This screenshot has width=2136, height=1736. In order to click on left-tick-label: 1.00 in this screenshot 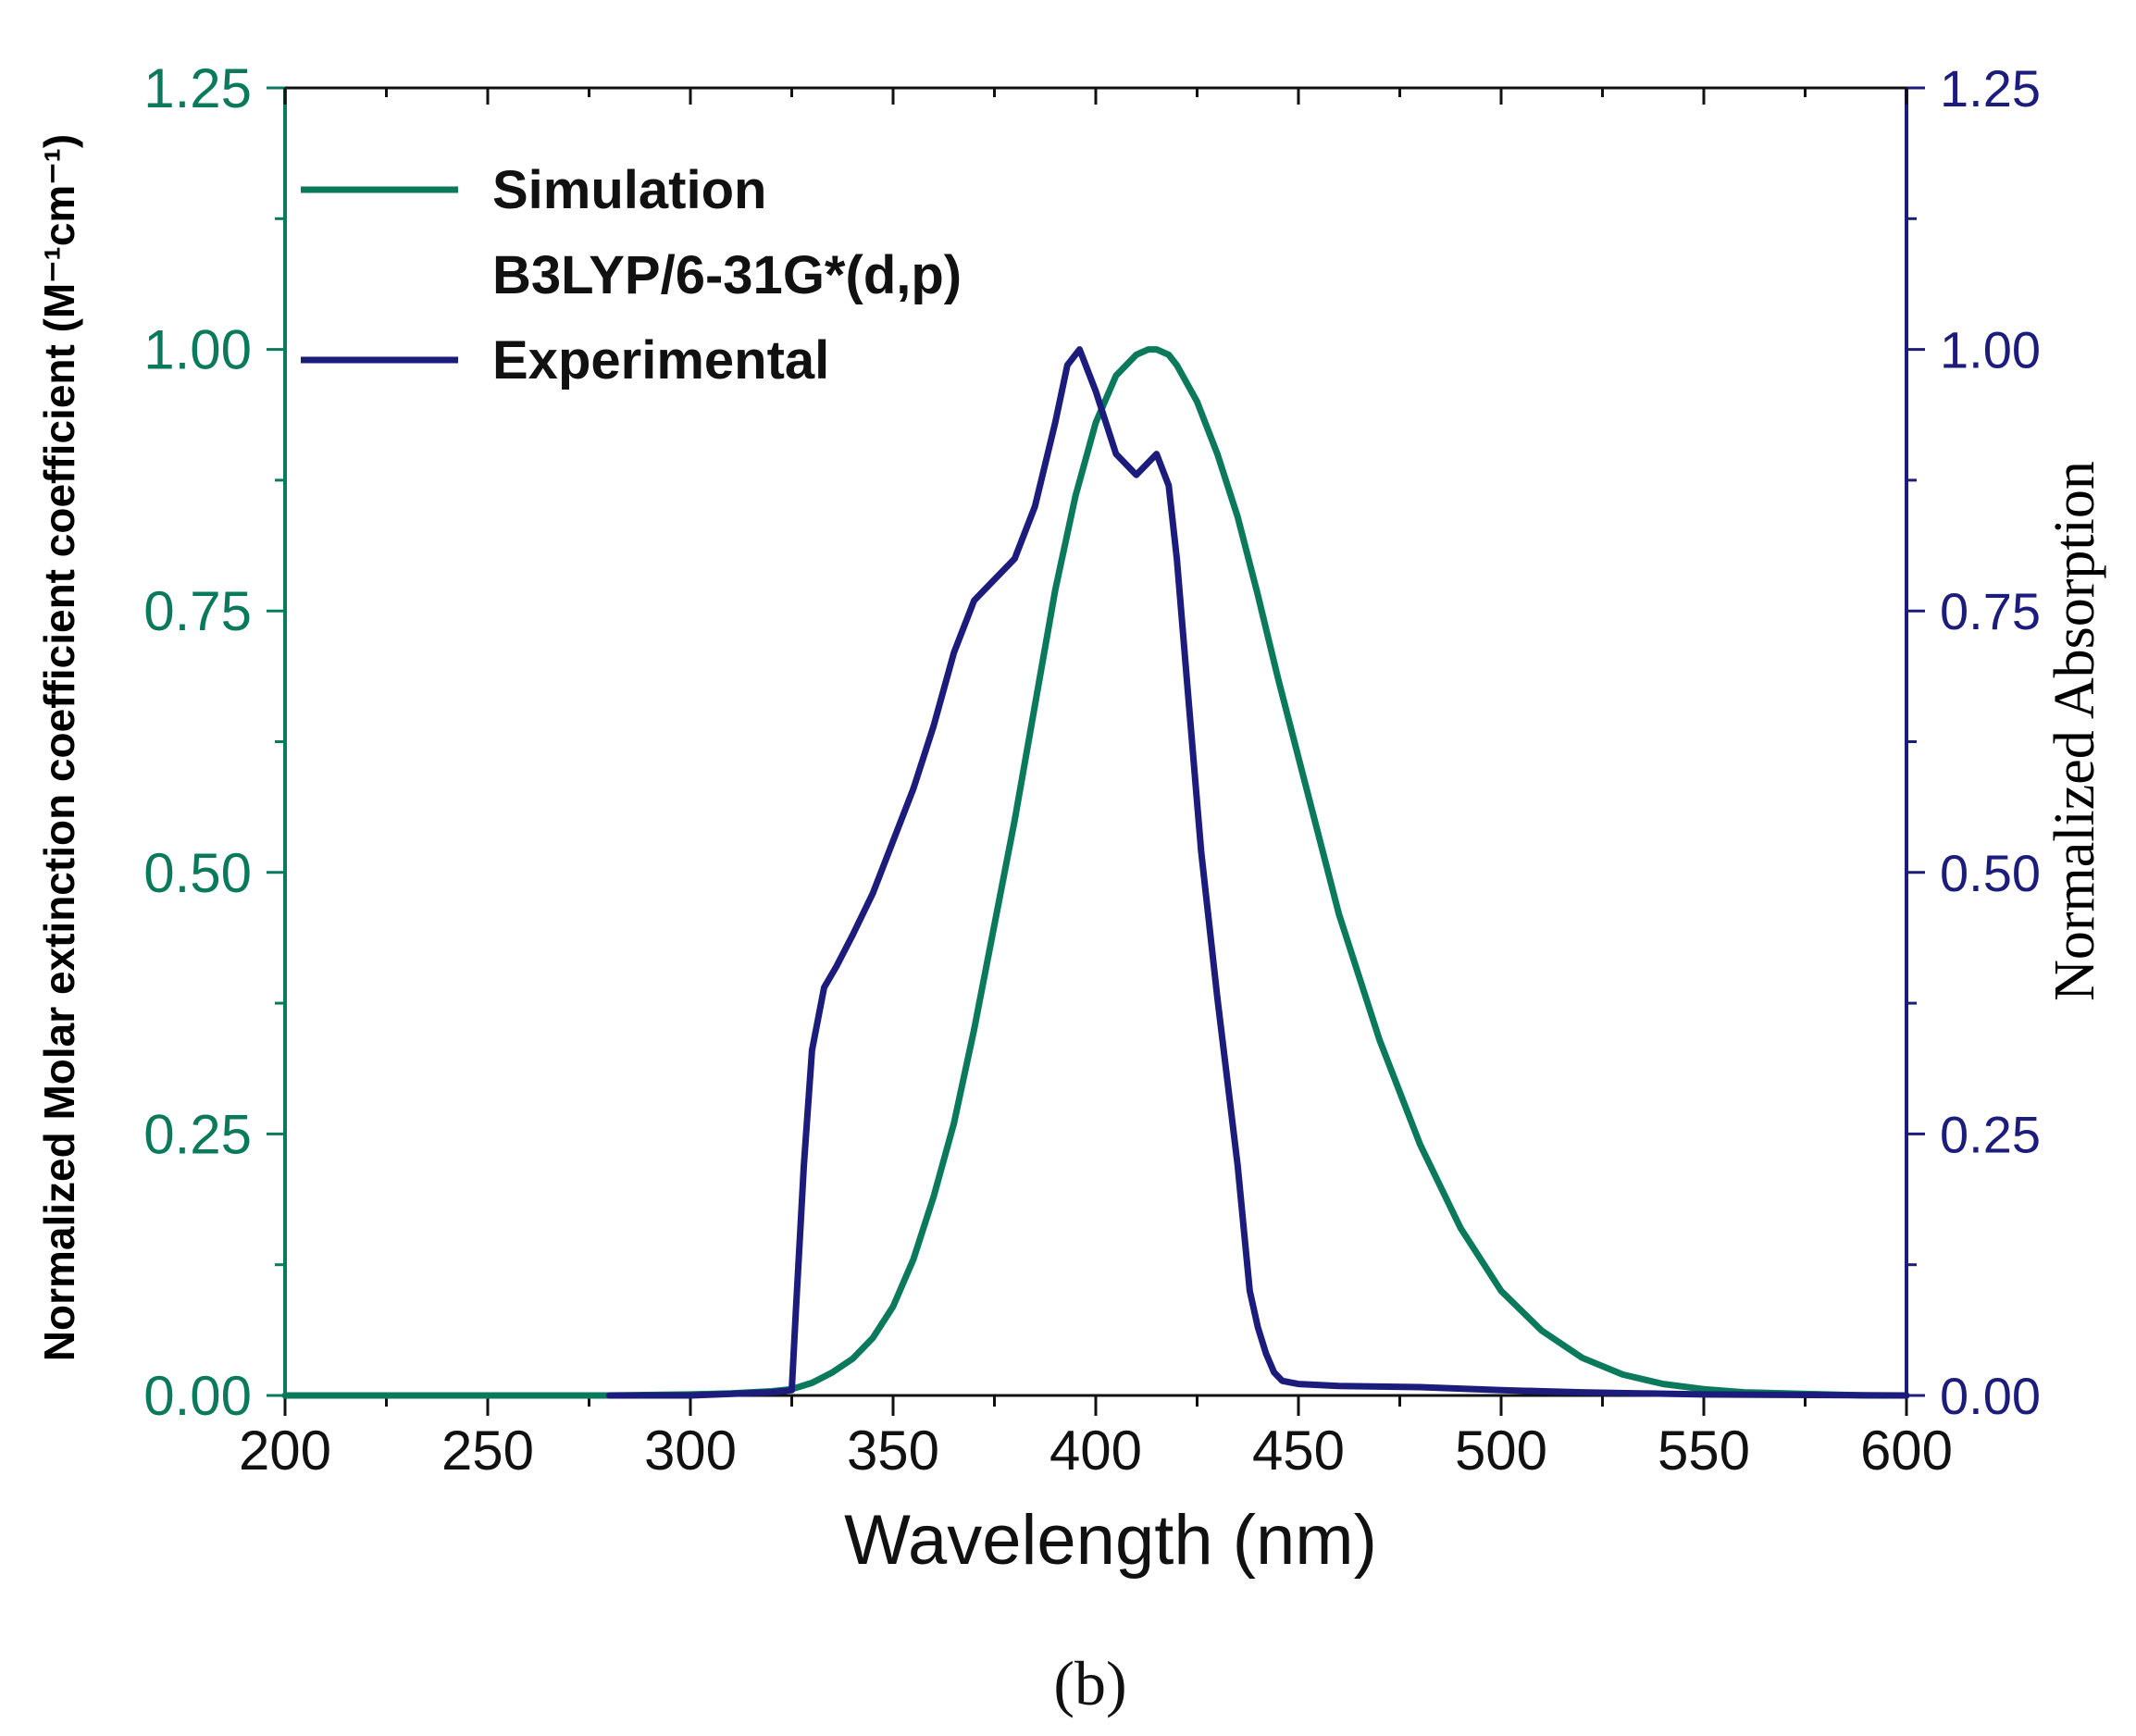, I will do `click(197, 350)`.